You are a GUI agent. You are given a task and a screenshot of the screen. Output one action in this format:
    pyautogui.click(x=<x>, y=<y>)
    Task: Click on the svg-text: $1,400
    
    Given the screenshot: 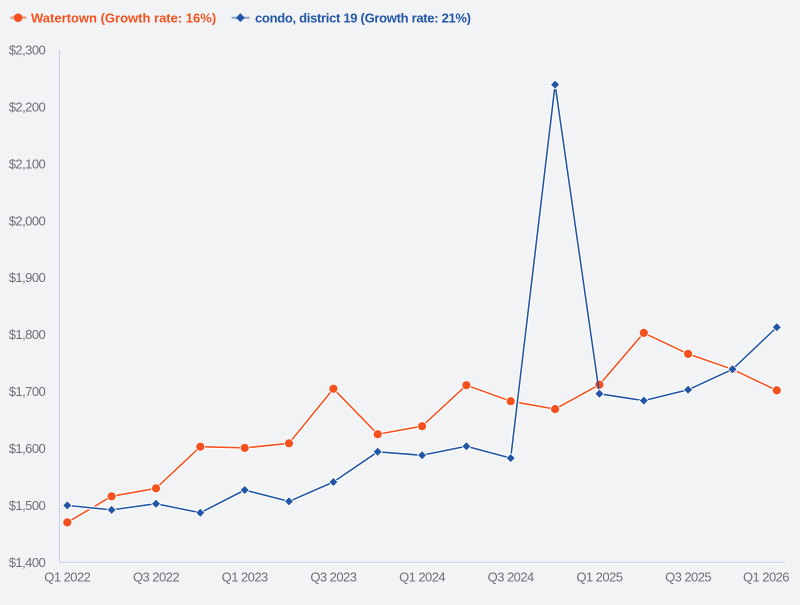 What is the action you would take?
    pyautogui.click(x=27, y=562)
    